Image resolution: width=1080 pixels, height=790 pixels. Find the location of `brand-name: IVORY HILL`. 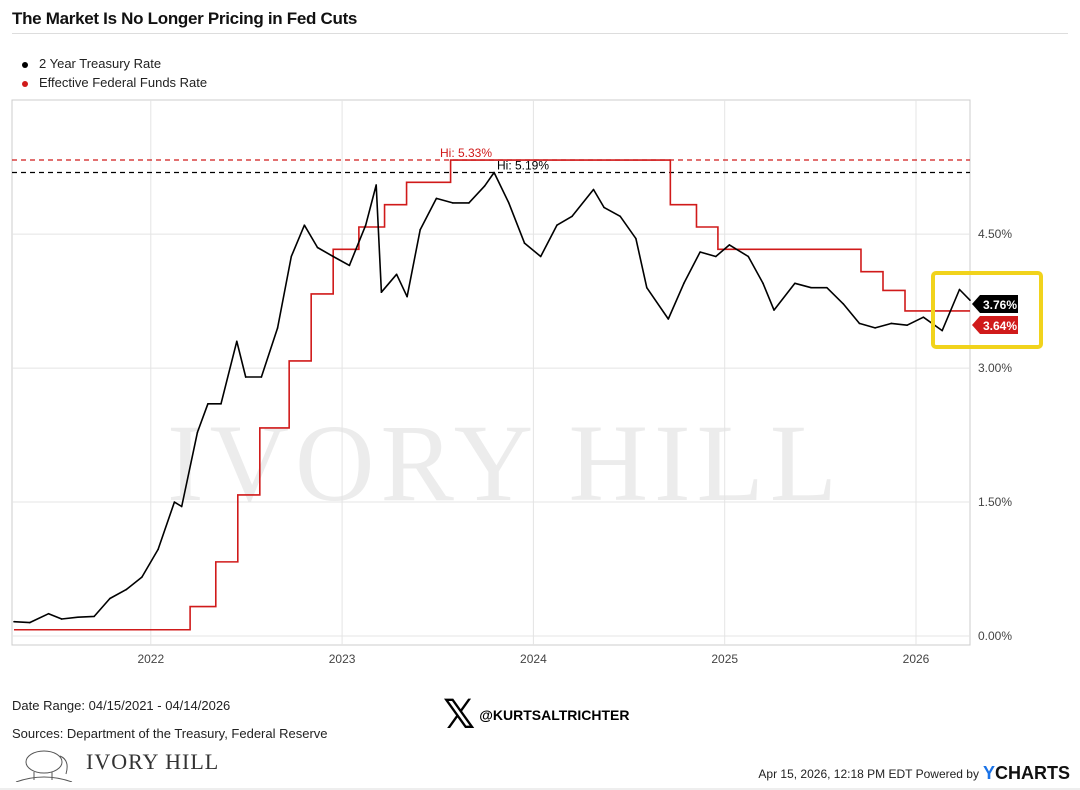

brand-name: IVORY HILL is located at coordinates (153, 761).